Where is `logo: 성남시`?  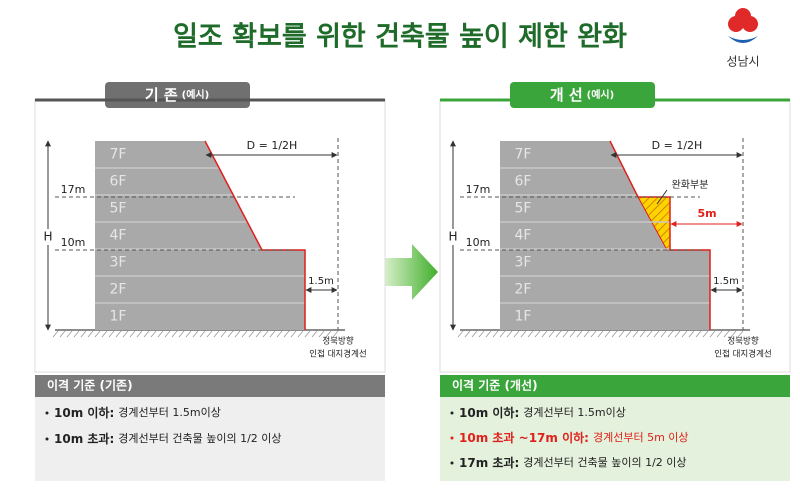 logo: 성남시 is located at coordinates (743, 38).